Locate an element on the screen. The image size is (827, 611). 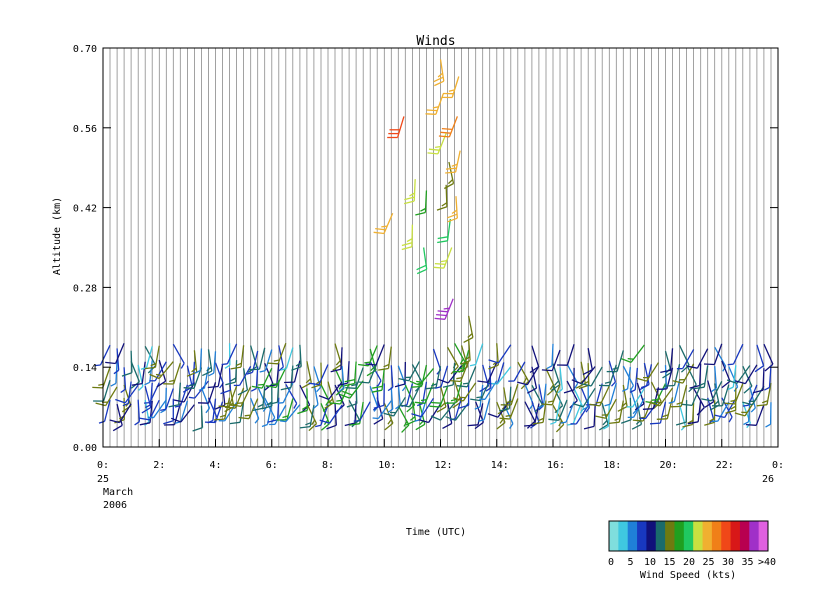
colorbar-tick-label: 30 is located at coordinates (728, 562).